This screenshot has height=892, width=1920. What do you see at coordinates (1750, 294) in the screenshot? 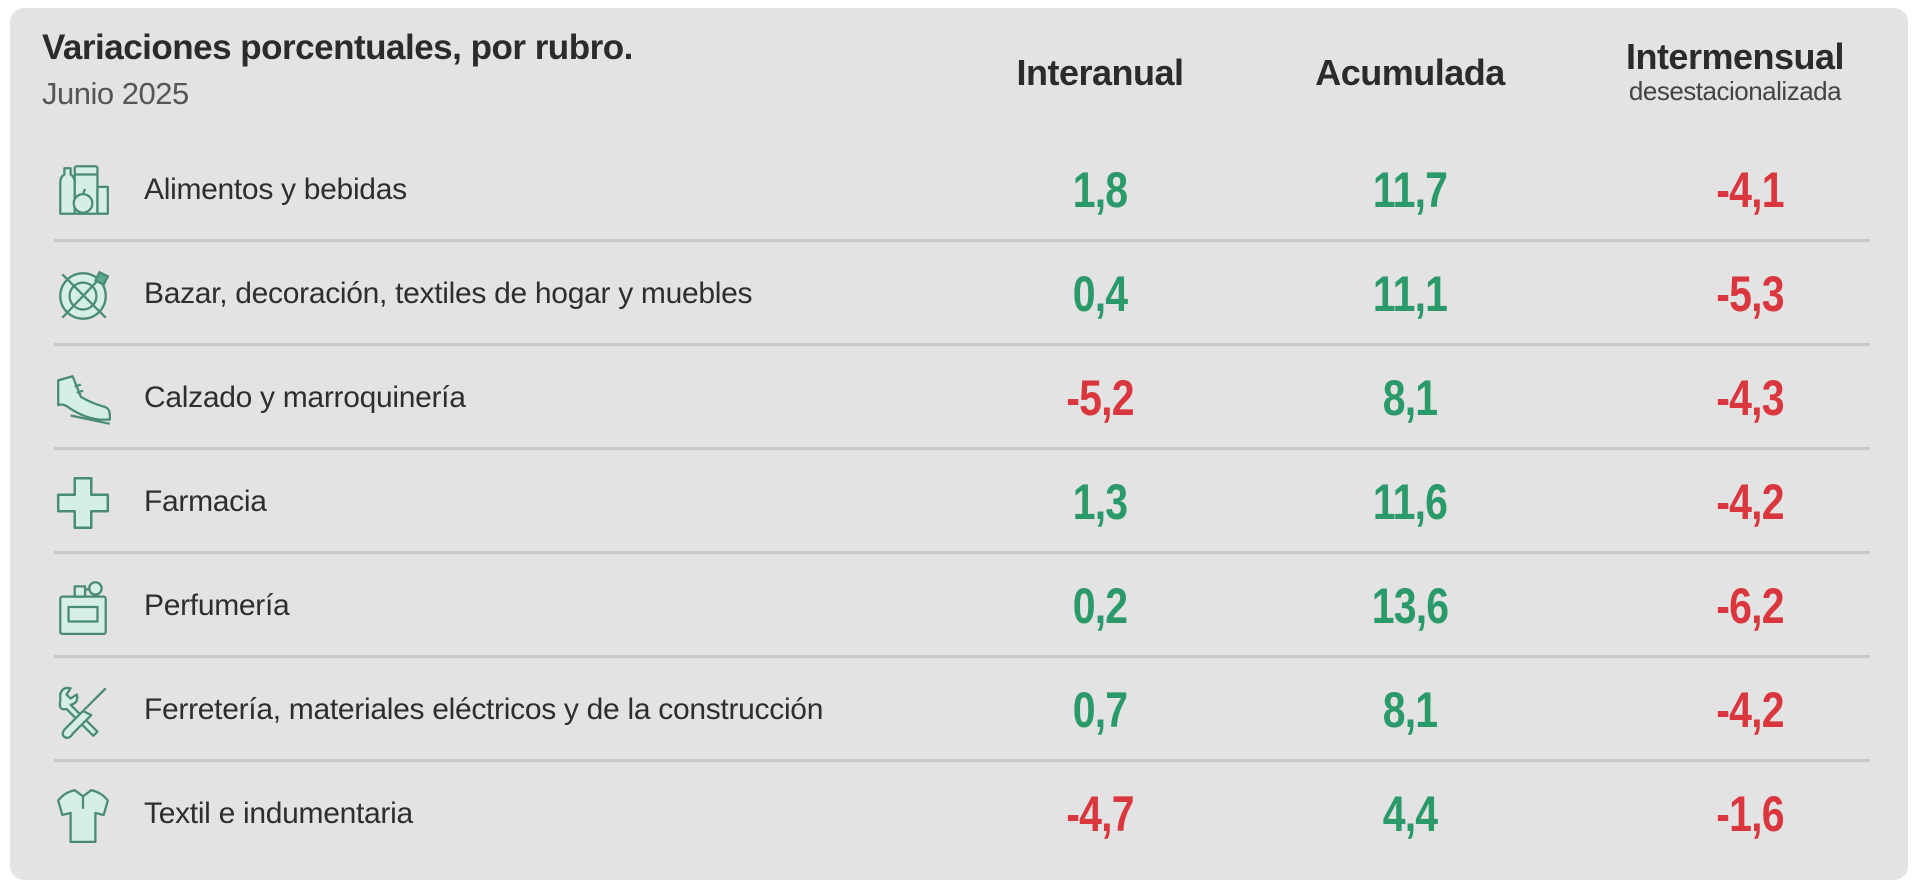
I see `value-intermensual: -5,3` at bounding box center [1750, 294].